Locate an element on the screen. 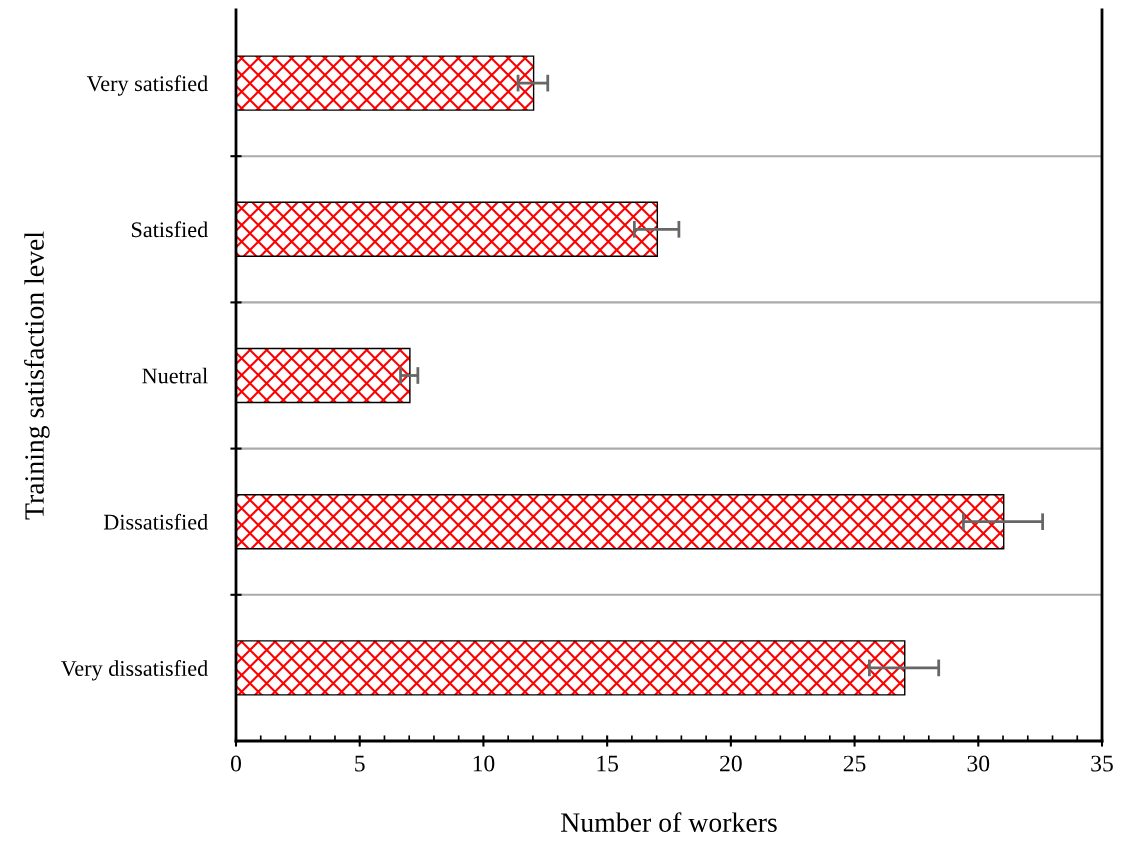 This screenshot has width=1126, height=843. y-tick-label: Dissatisfied is located at coordinates (155, 521).